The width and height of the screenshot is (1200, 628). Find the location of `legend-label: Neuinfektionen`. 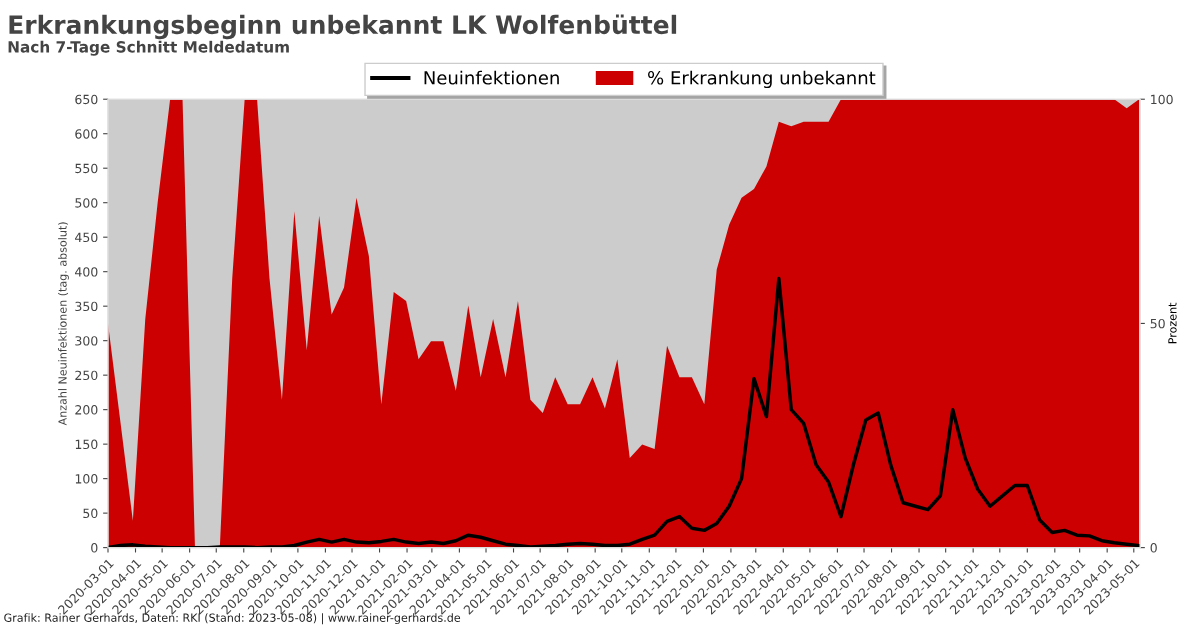

legend-label: Neuinfektionen is located at coordinates (491, 77).